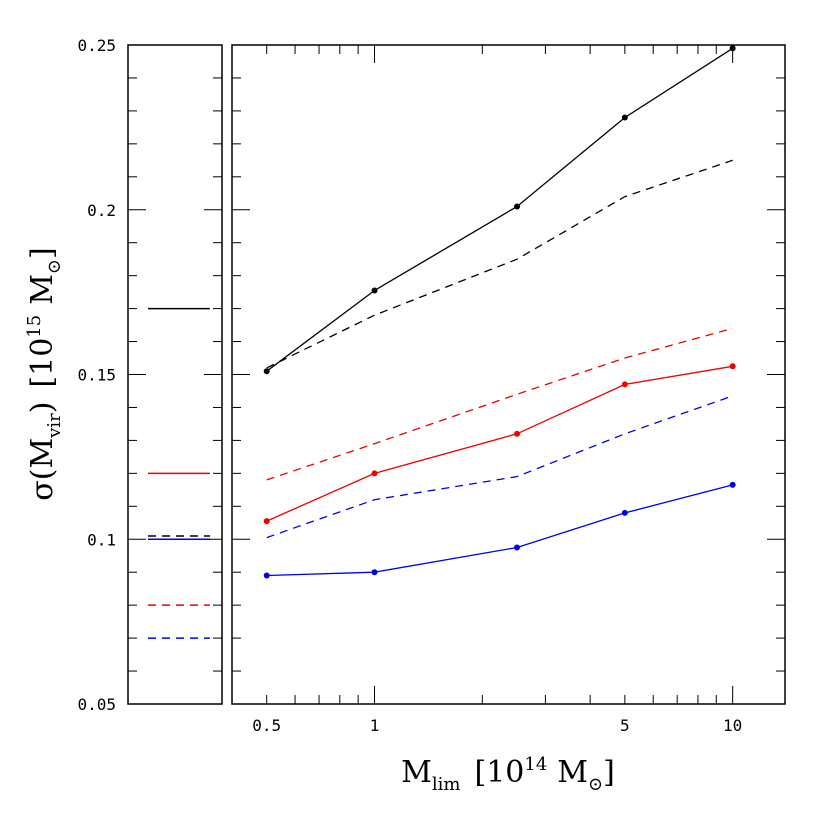 This screenshot has width=830, height=830. I want to click on series-line-blue-dashed, so click(499, 467).